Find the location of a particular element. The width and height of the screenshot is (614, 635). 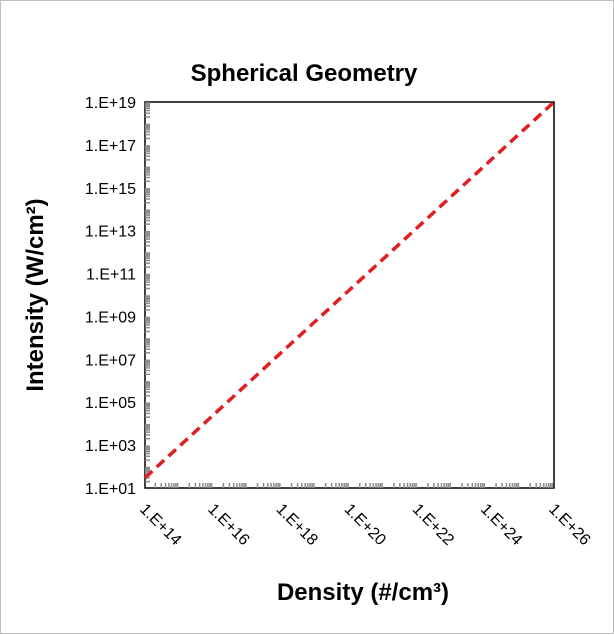

chart-title: Spherical Geometry is located at coordinates (304, 73).